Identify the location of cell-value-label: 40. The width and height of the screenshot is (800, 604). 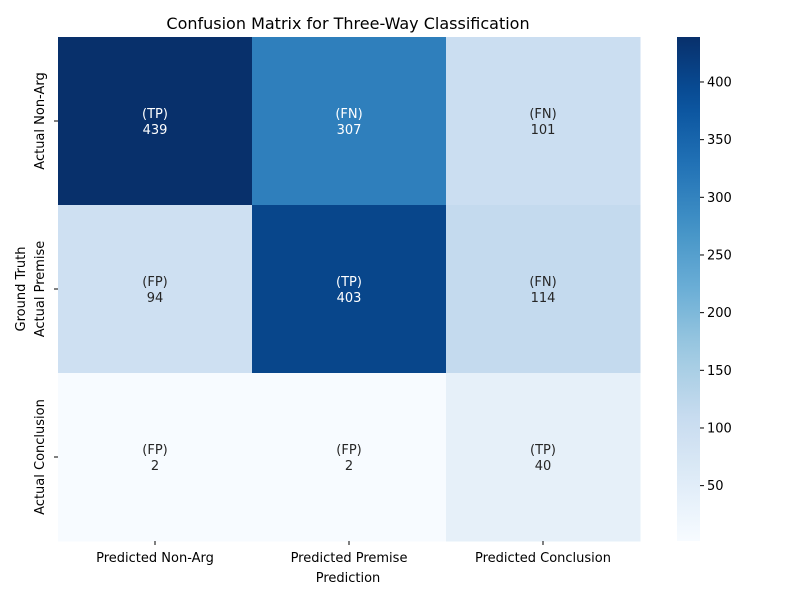
(543, 466).